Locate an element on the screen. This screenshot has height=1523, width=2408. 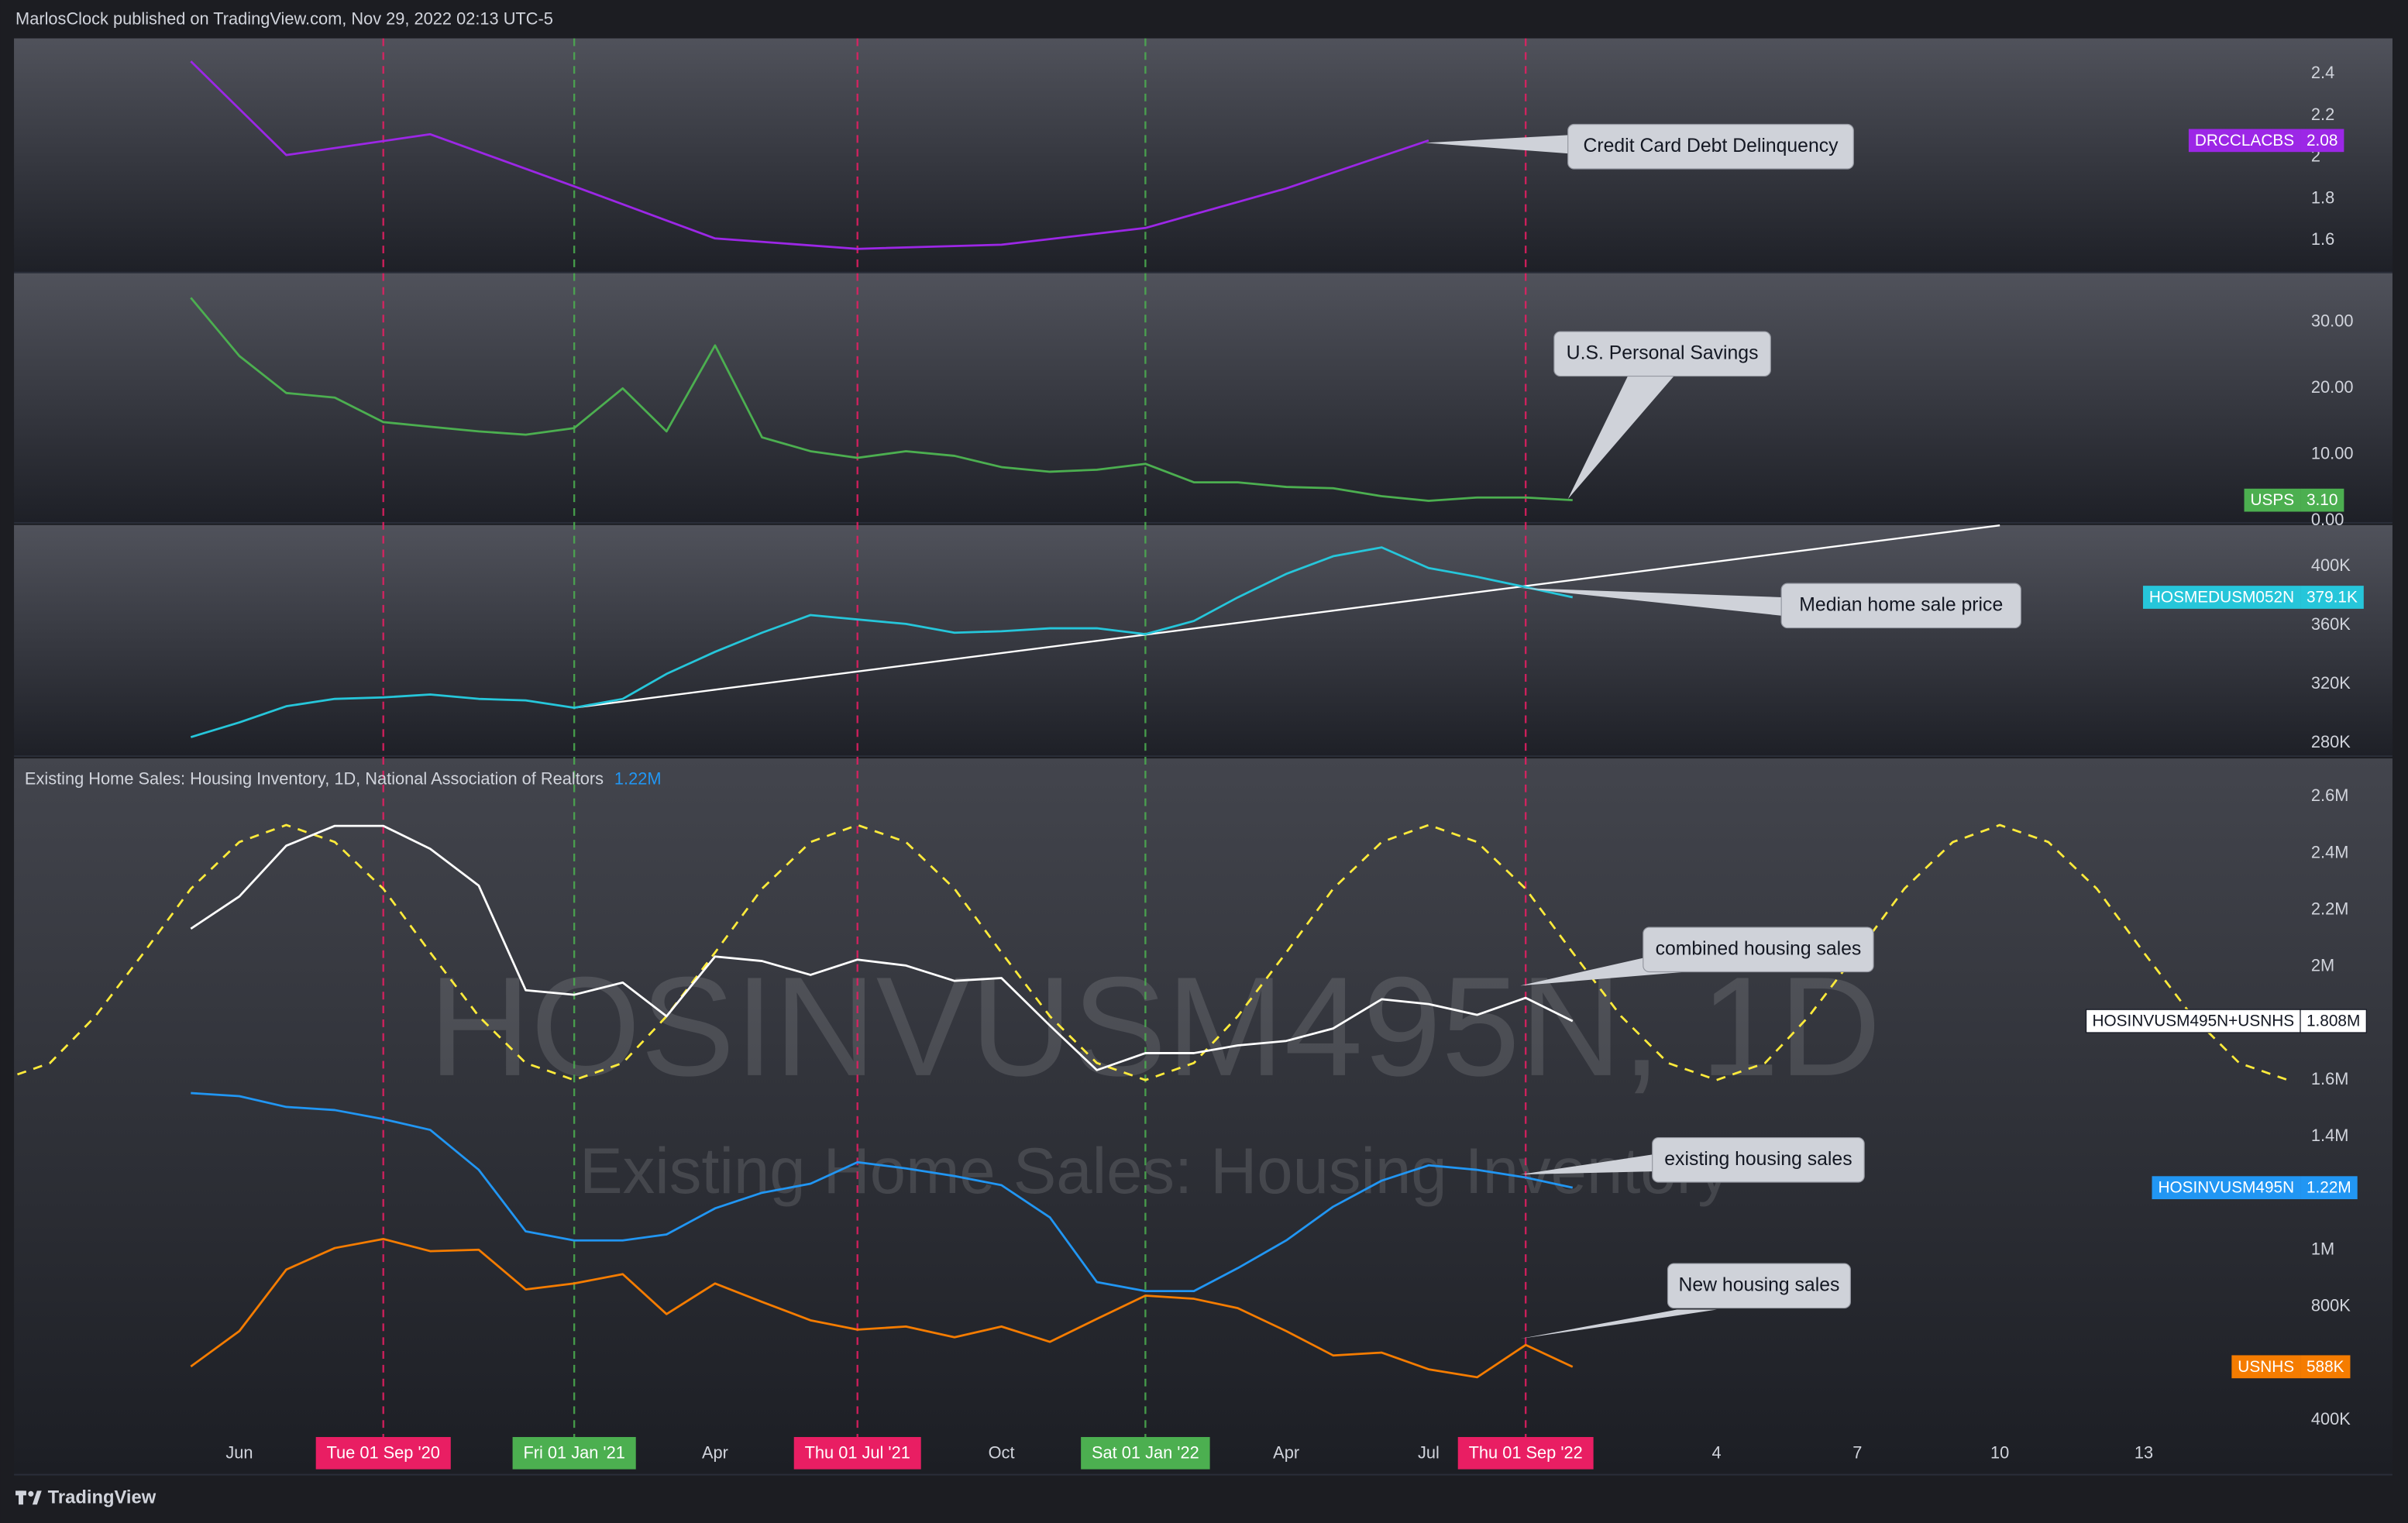
y-tick-label: 1.6 is located at coordinates (2322, 239).